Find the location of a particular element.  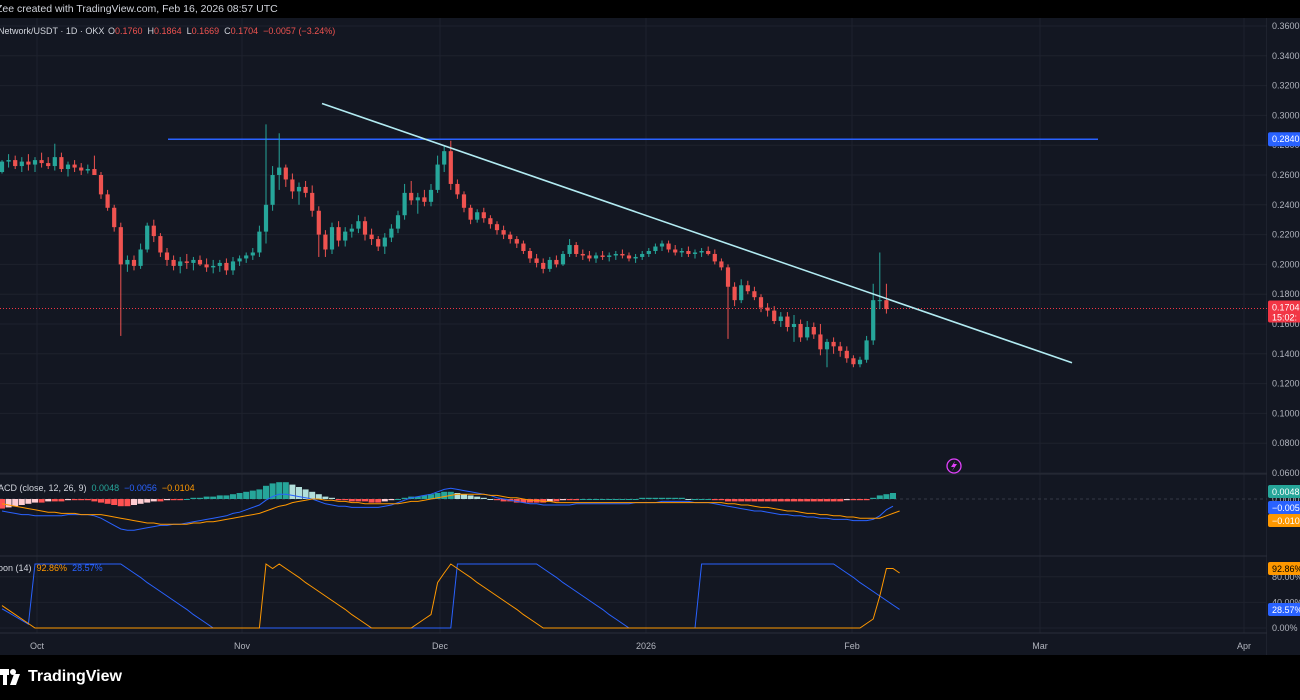

countdown-label: 15:02: is located at coordinates (1284, 318).